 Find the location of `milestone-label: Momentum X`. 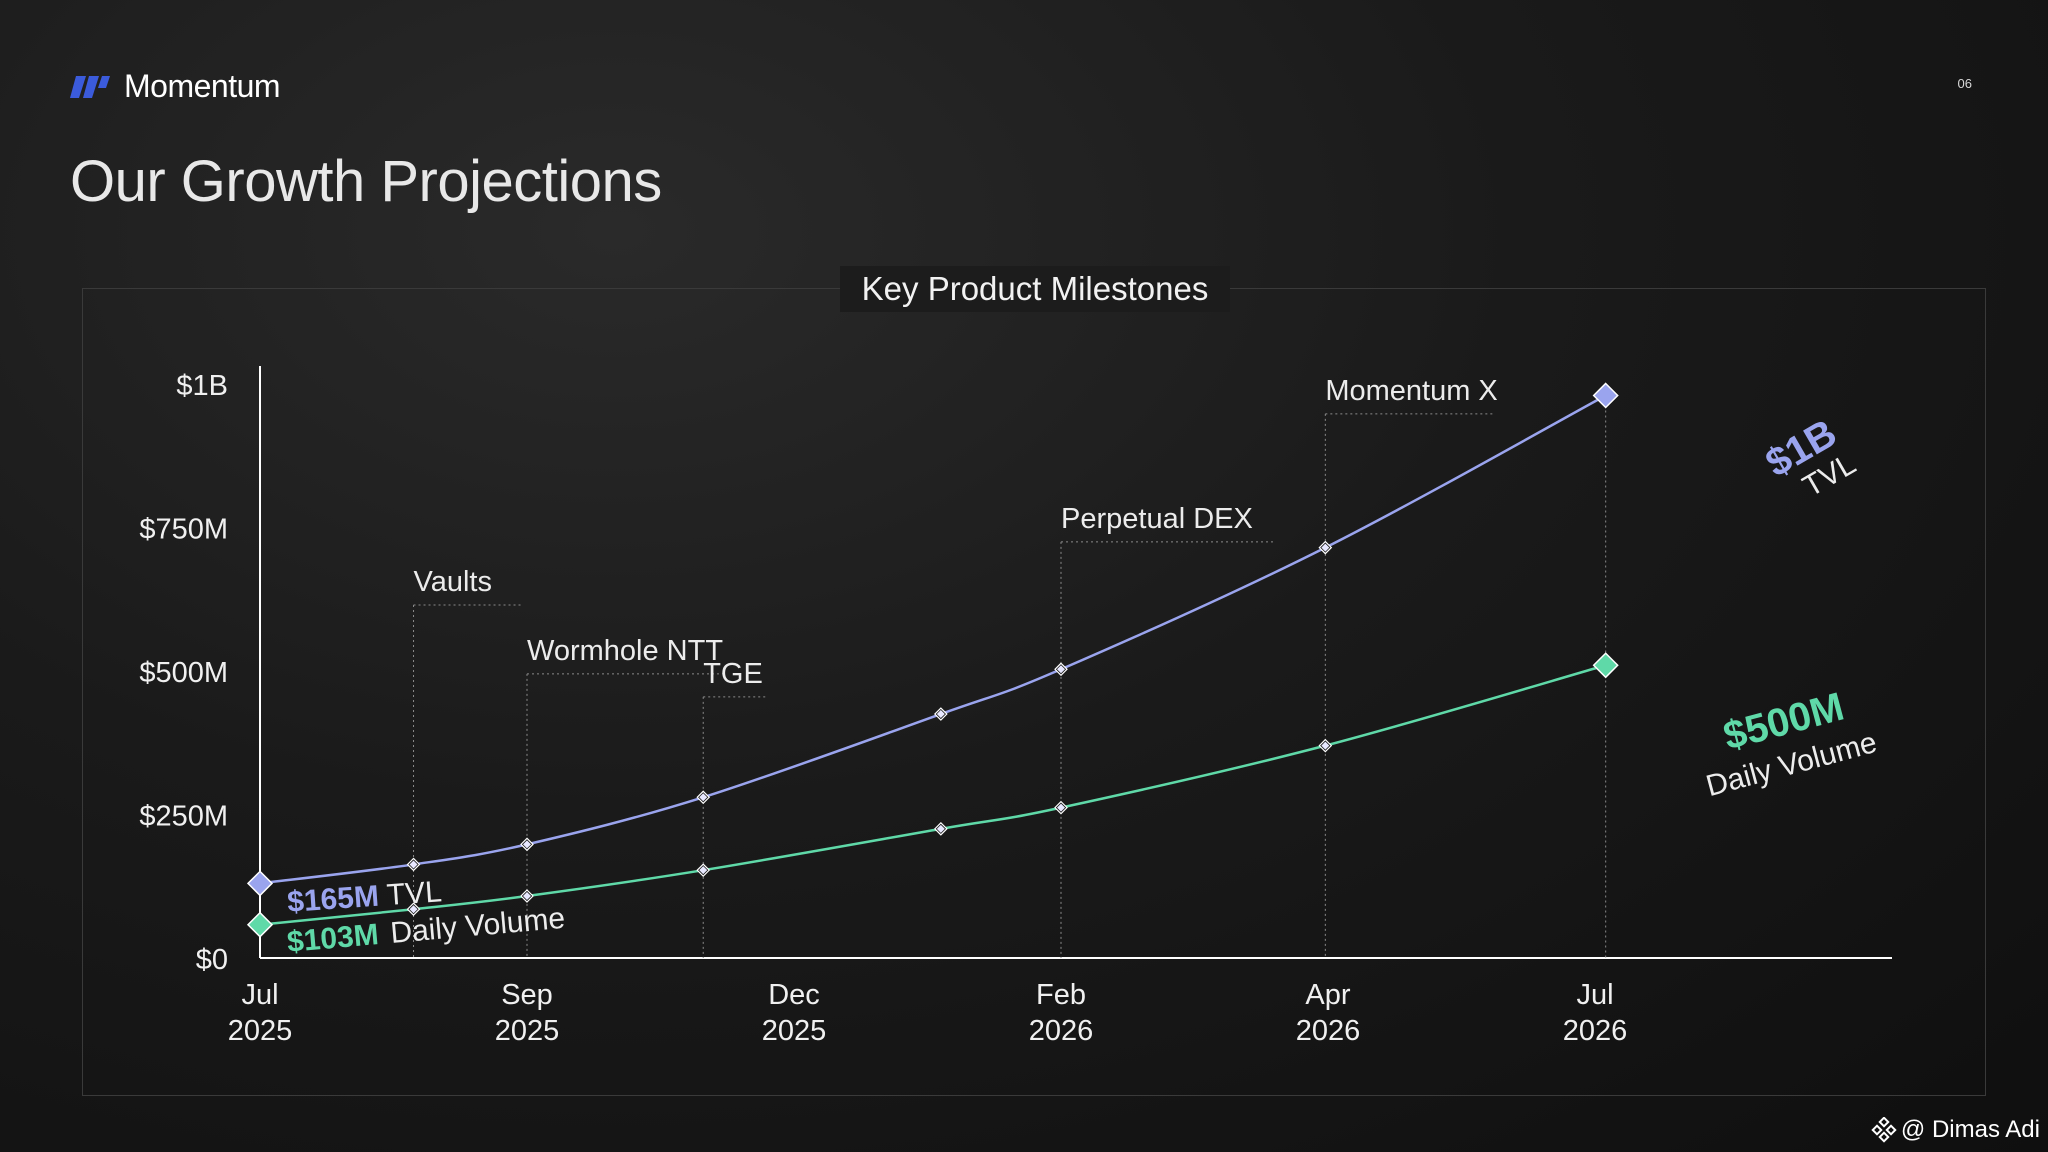

milestone-label: Momentum X is located at coordinates (1411, 391).